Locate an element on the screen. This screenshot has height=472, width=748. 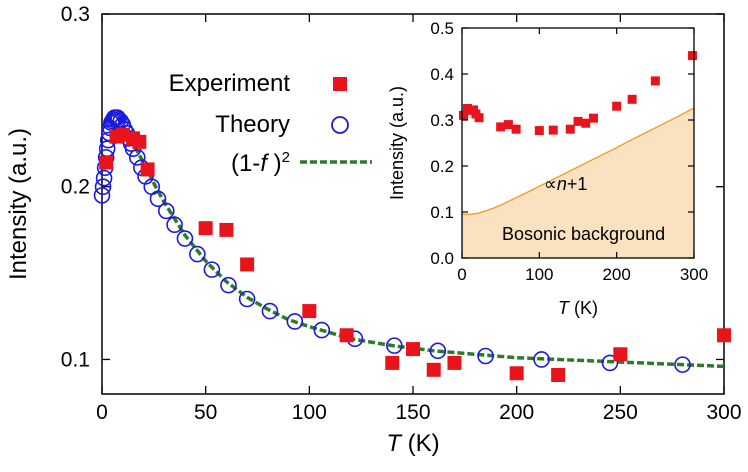
main-x-tick-label: 100 is located at coordinates (309, 412).